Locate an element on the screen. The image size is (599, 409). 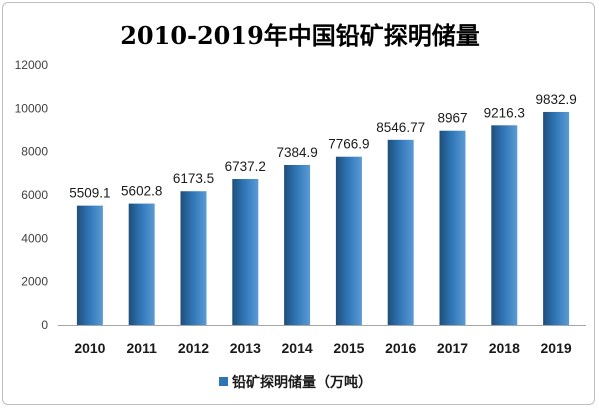
data-label: 6173.5 is located at coordinates (193, 178).